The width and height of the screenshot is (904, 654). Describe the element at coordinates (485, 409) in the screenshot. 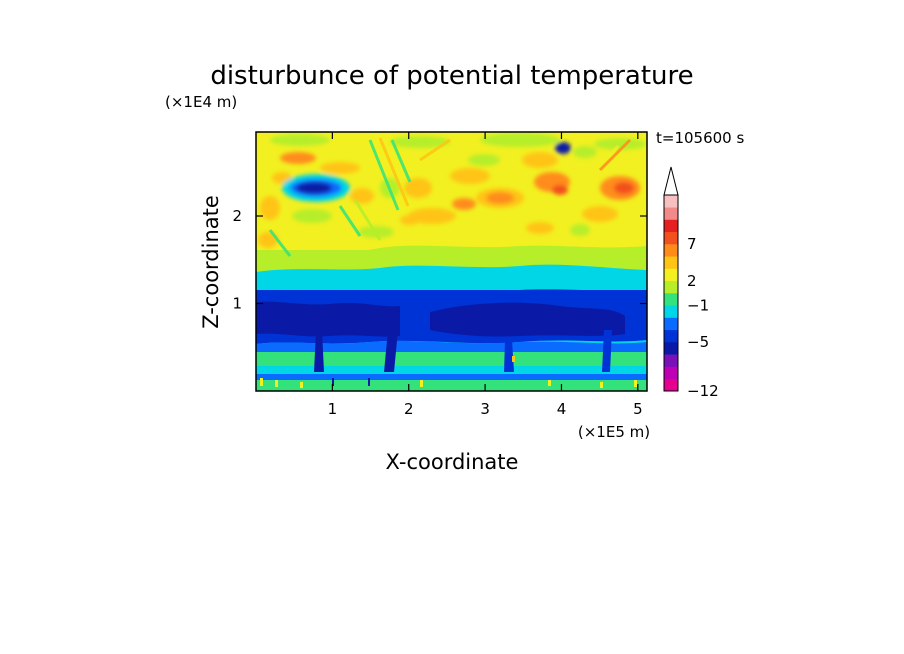

I see `x-tick-label: 3` at that location.